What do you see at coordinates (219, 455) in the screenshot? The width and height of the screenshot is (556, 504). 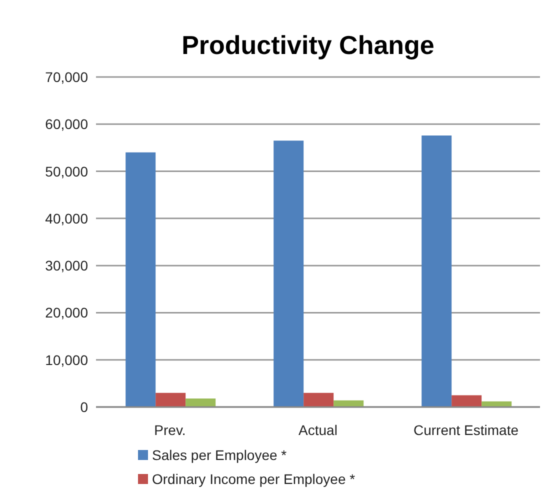 I see `legend-label: Sales per Employee *` at bounding box center [219, 455].